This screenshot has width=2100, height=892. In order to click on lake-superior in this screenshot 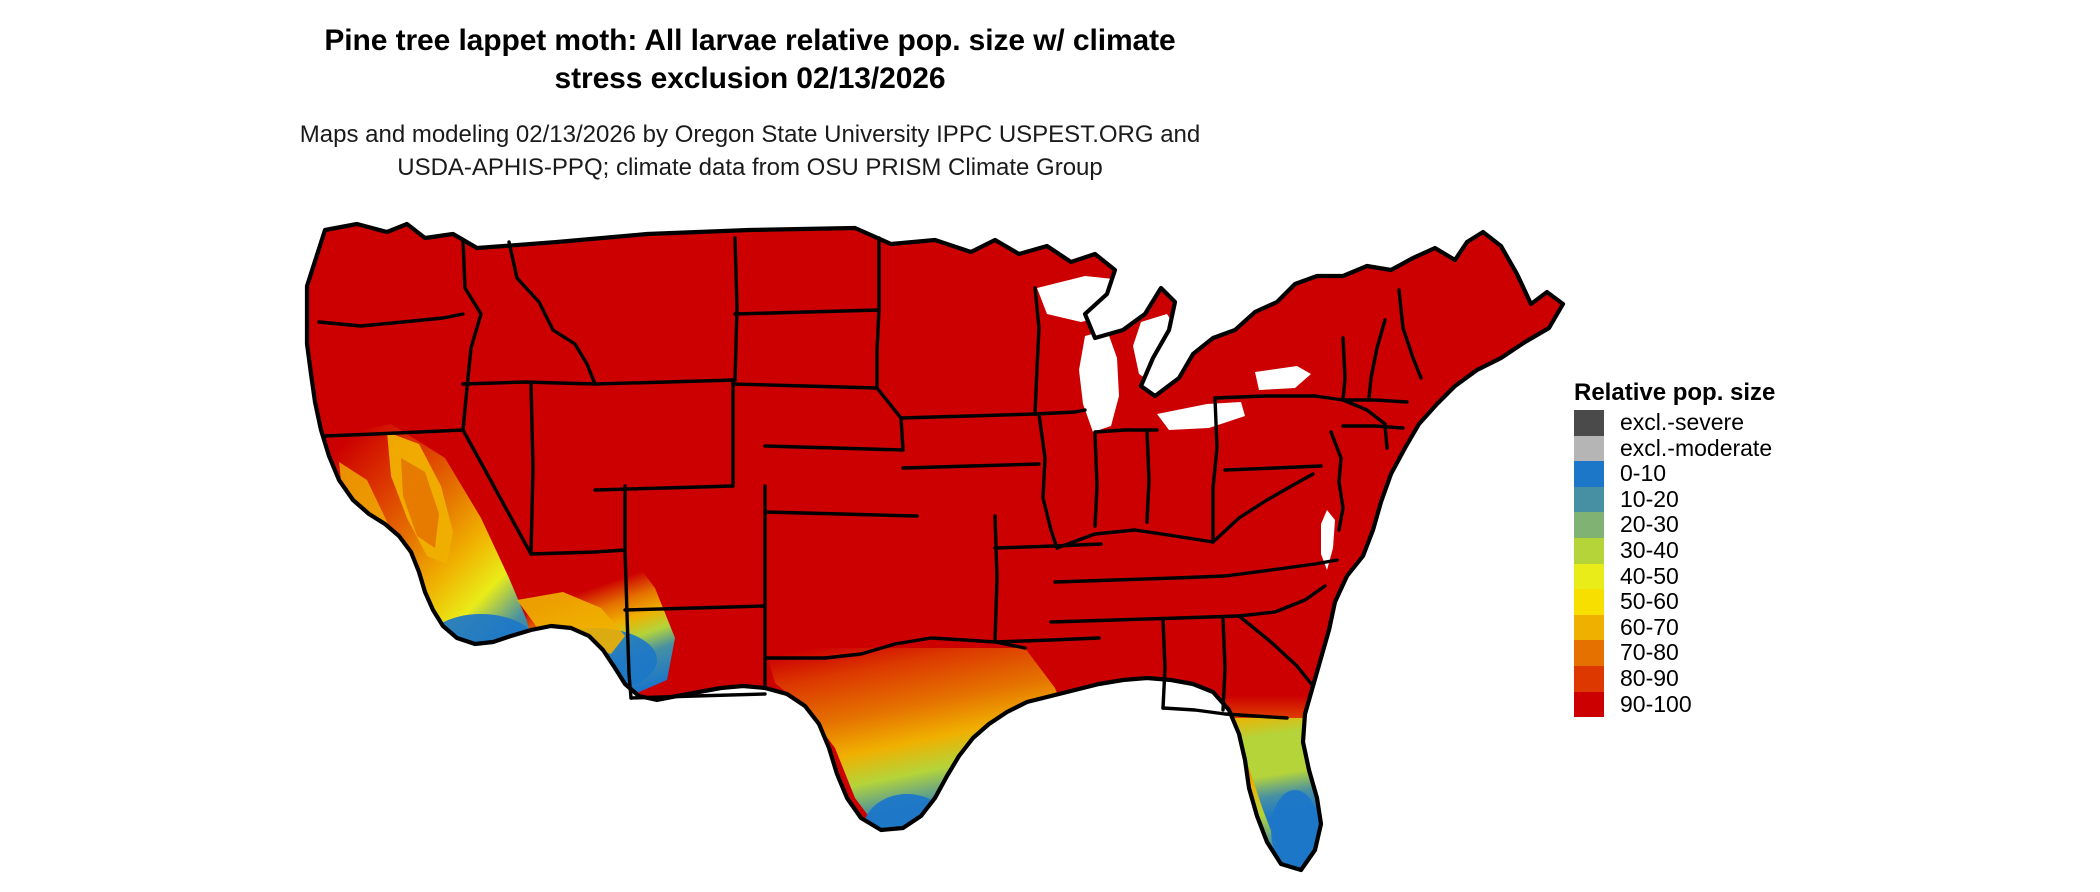, I will do `click(1087, 299)`.